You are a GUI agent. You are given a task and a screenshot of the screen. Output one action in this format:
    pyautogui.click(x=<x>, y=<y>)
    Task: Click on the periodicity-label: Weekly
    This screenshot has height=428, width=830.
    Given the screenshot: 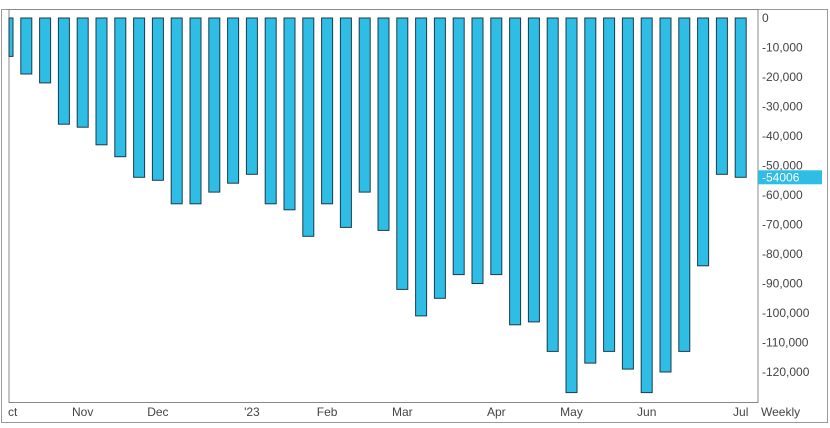 What is the action you would take?
    pyautogui.click(x=780, y=412)
    